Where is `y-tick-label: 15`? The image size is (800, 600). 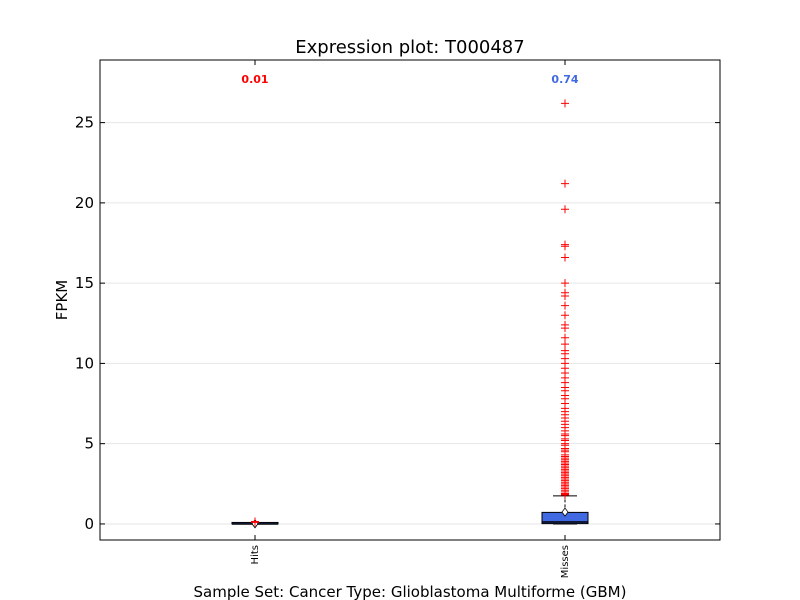
y-tick-label: 15 is located at coordinates (84, 283).